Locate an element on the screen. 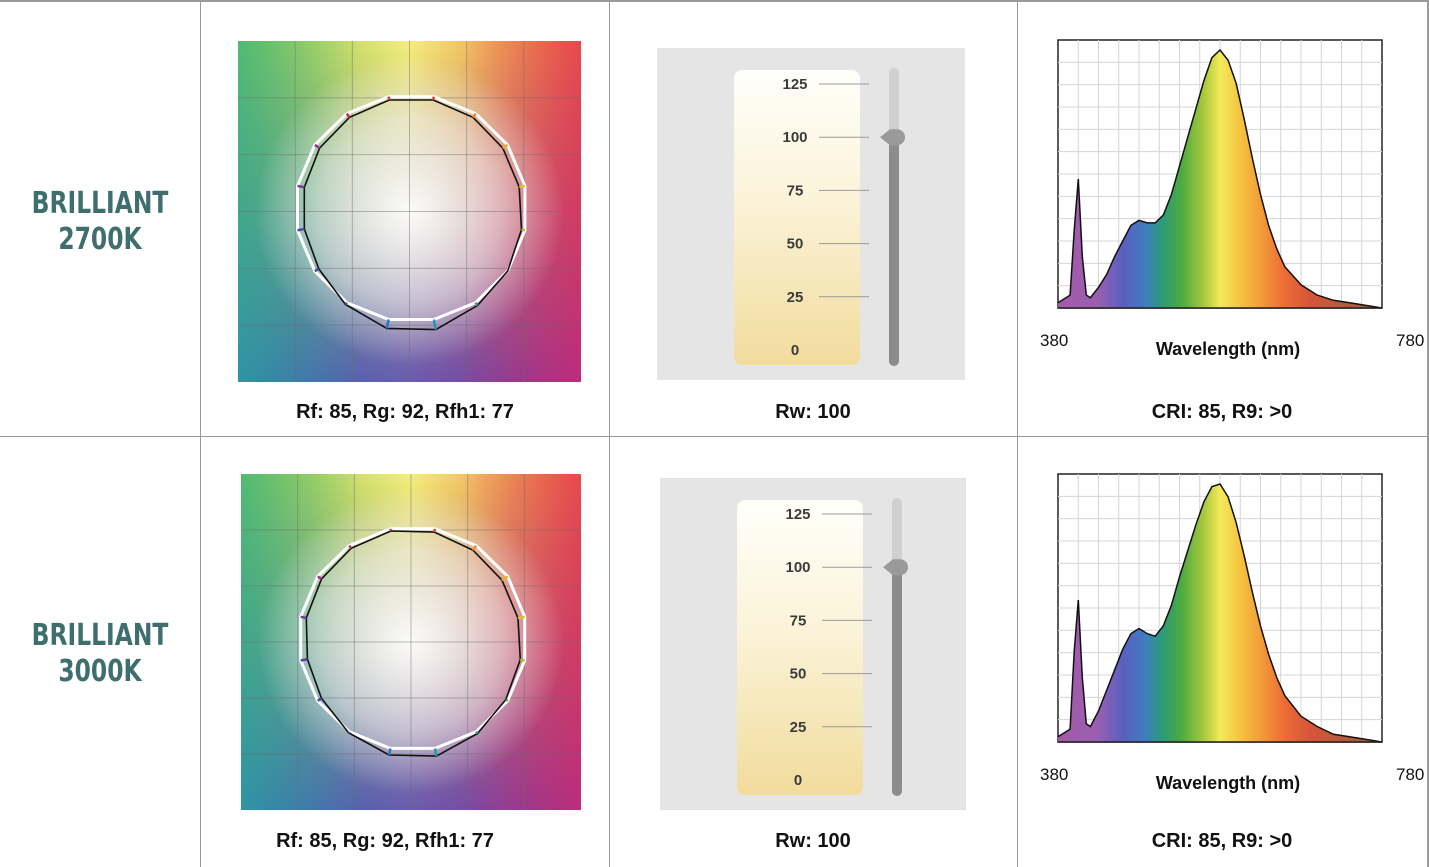  table-border-top is located at coordinates (714, 1).